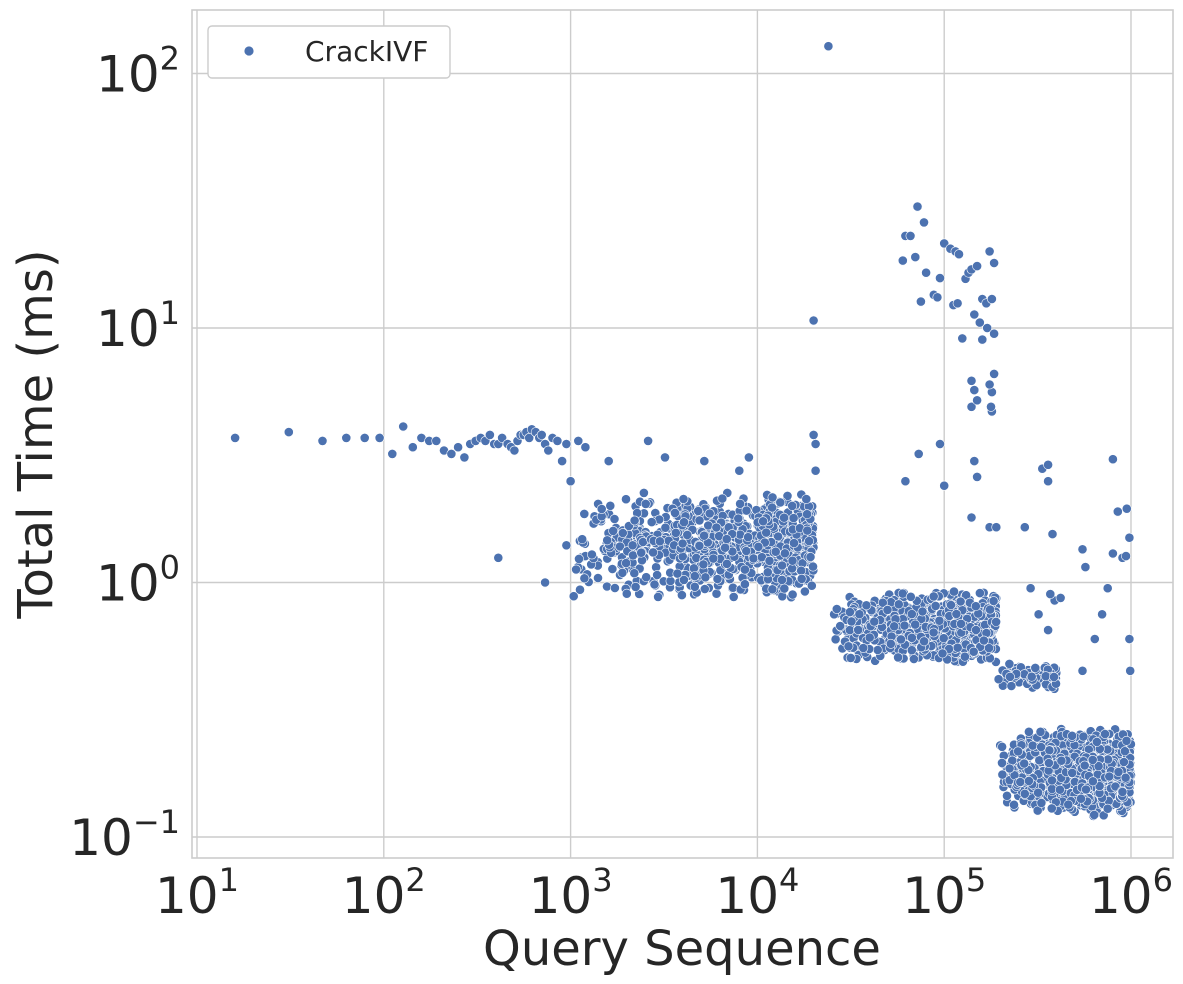  I want to click on legend: CrackIVF, so click(329, 52).